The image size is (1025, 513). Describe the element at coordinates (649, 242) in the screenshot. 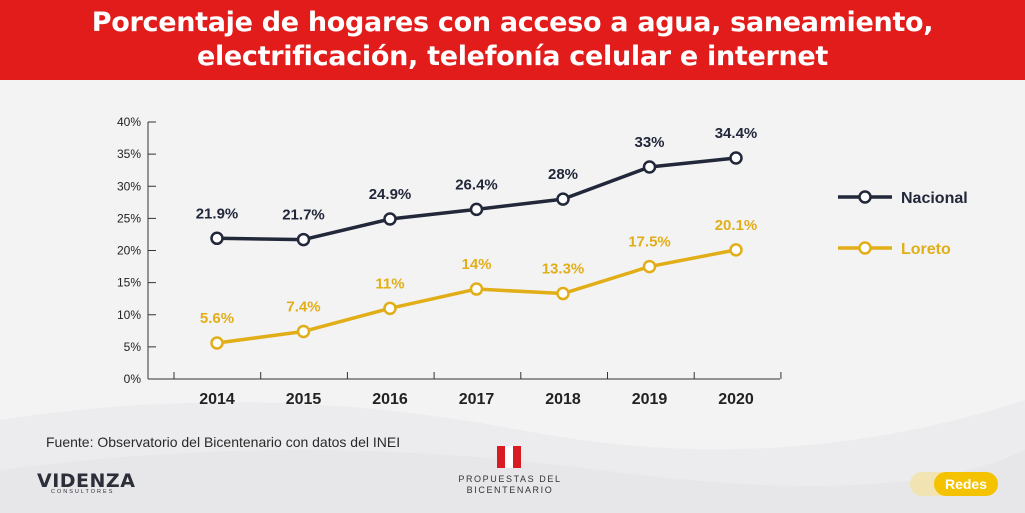

I see `data-label-loreto: 17.5%` at that location.